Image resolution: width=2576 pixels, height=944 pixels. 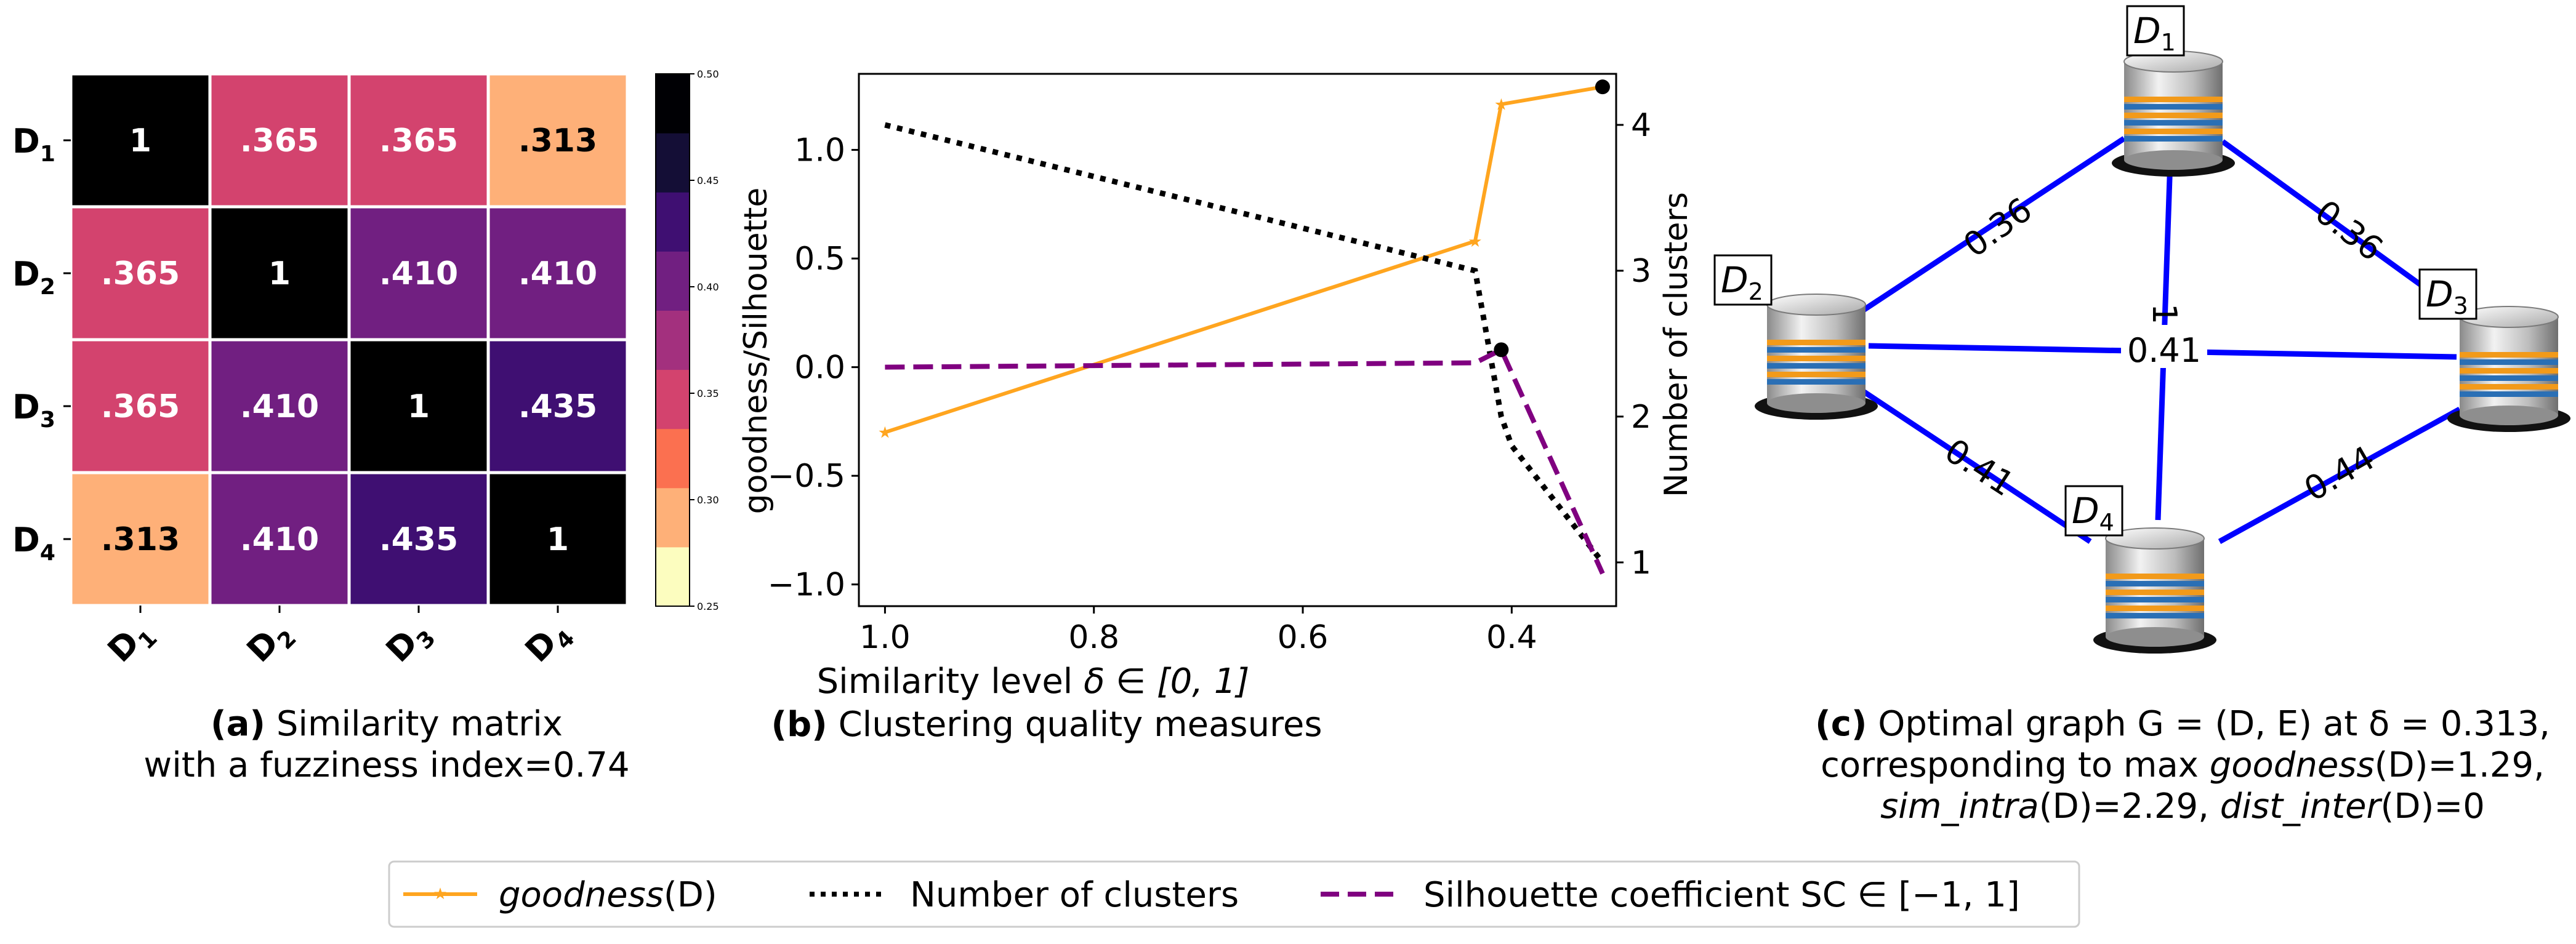 I want to click on series-clusters-line, so click(x=1244, y=343).